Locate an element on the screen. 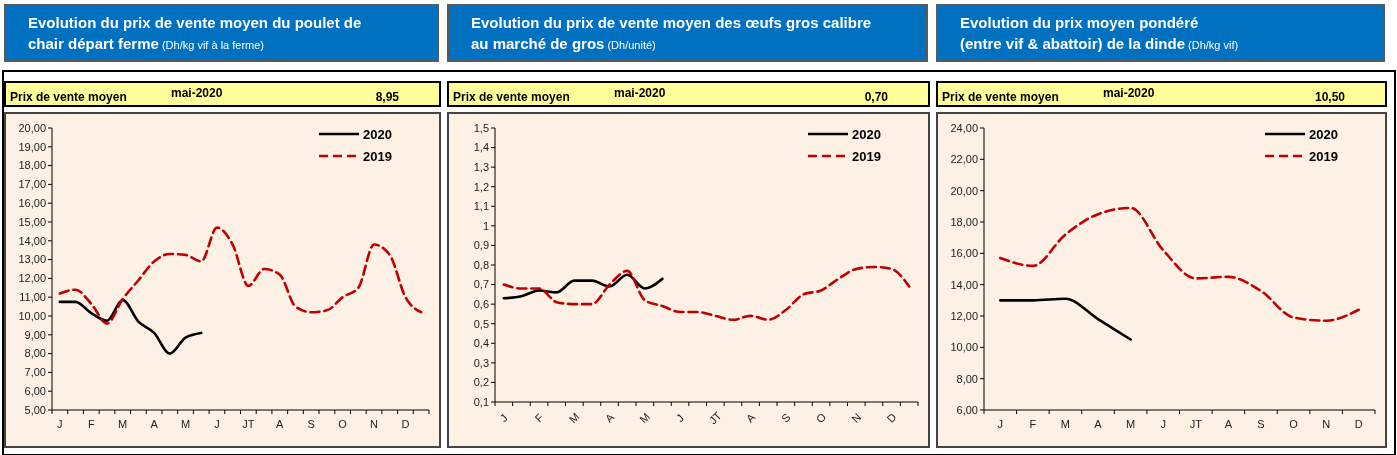 Image resolution: width=1397 pixels, height=455 pixels. y-tick-label: 17,00 is located at coordinates (32, 184).